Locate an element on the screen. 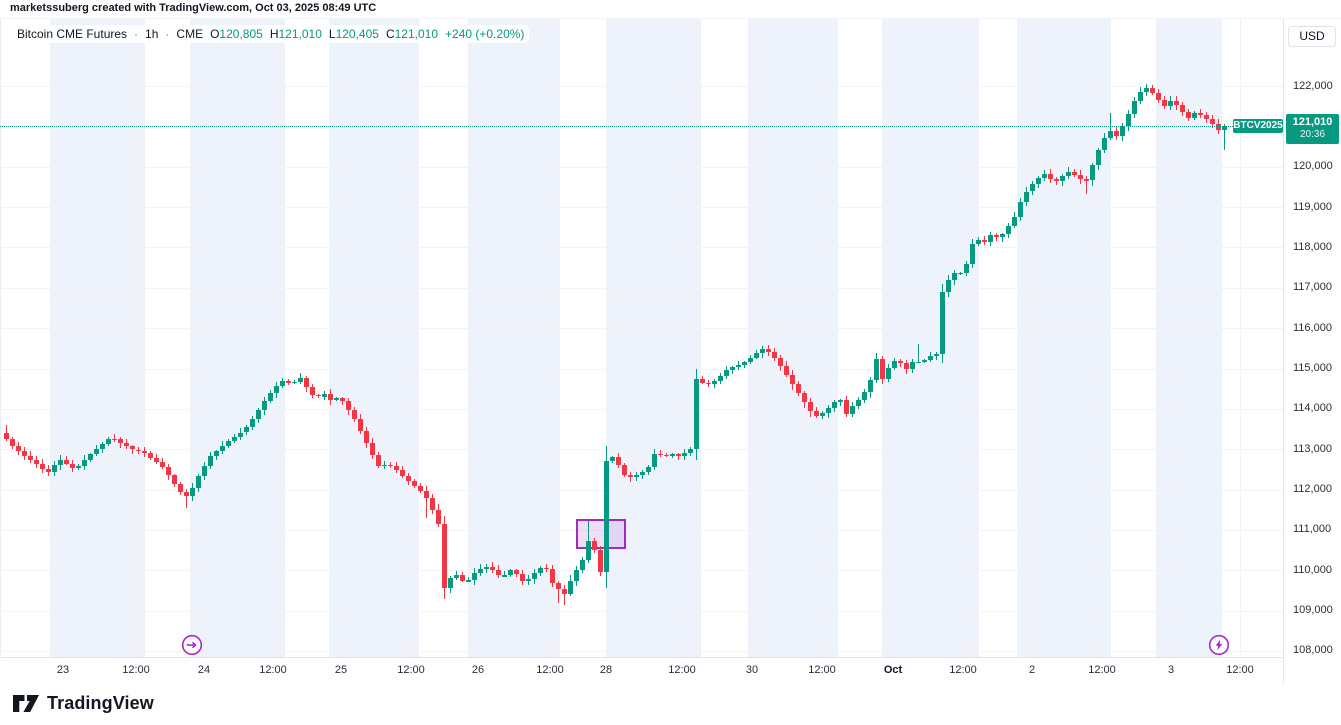 Image resolution: width=1341 pixels, height=725 pixels. legend-symbol: Bitcoin CME Futures is located at coordinates (72, 34).